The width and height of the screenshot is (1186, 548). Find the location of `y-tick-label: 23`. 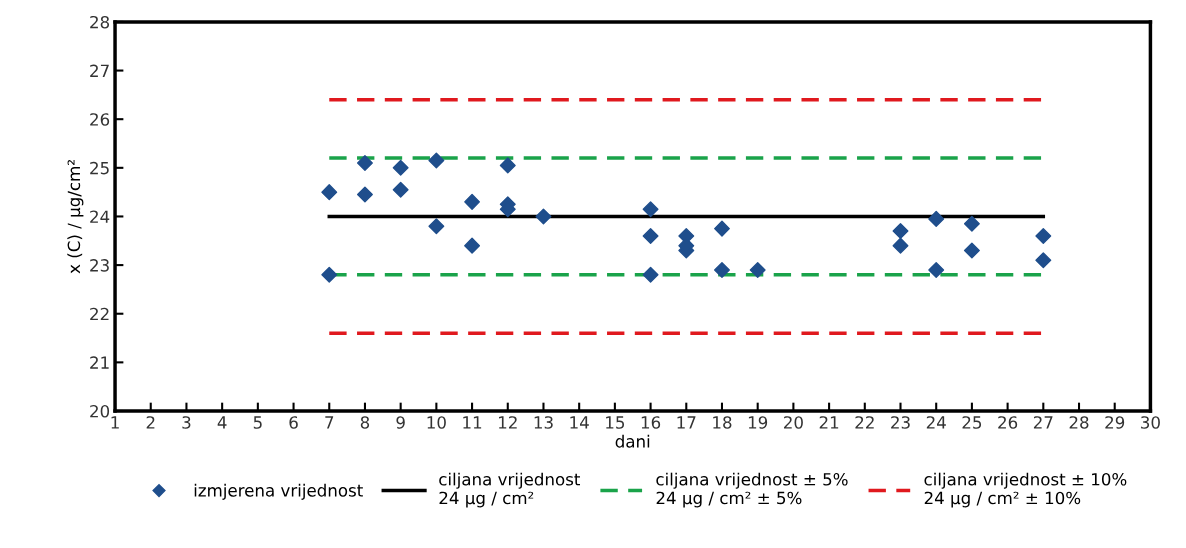

y-tick-label: 23 is located at coordinates (99, 265).